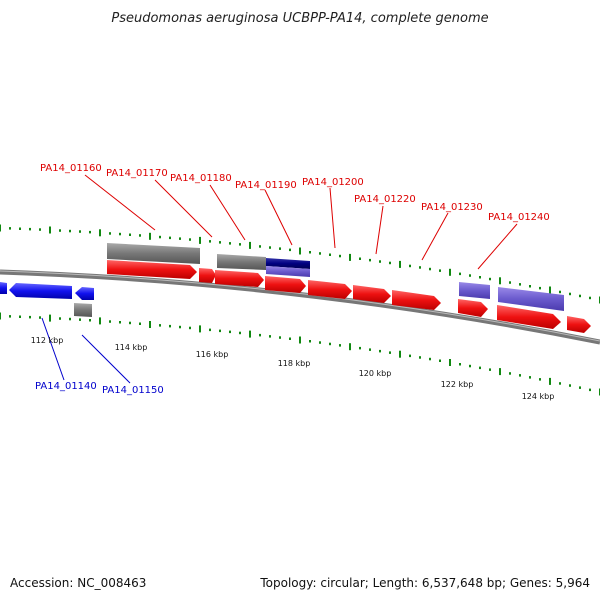 This screenshot has height=600, width=600. I want to click on label-leaders, so click(301, 222).